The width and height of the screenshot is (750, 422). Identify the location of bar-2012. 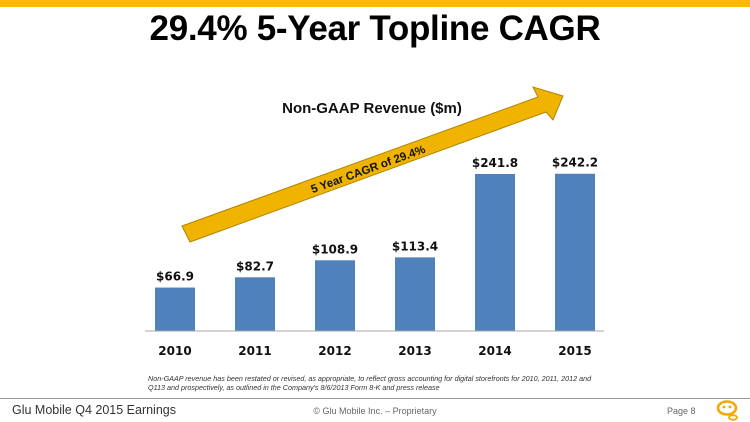
(335, 295).